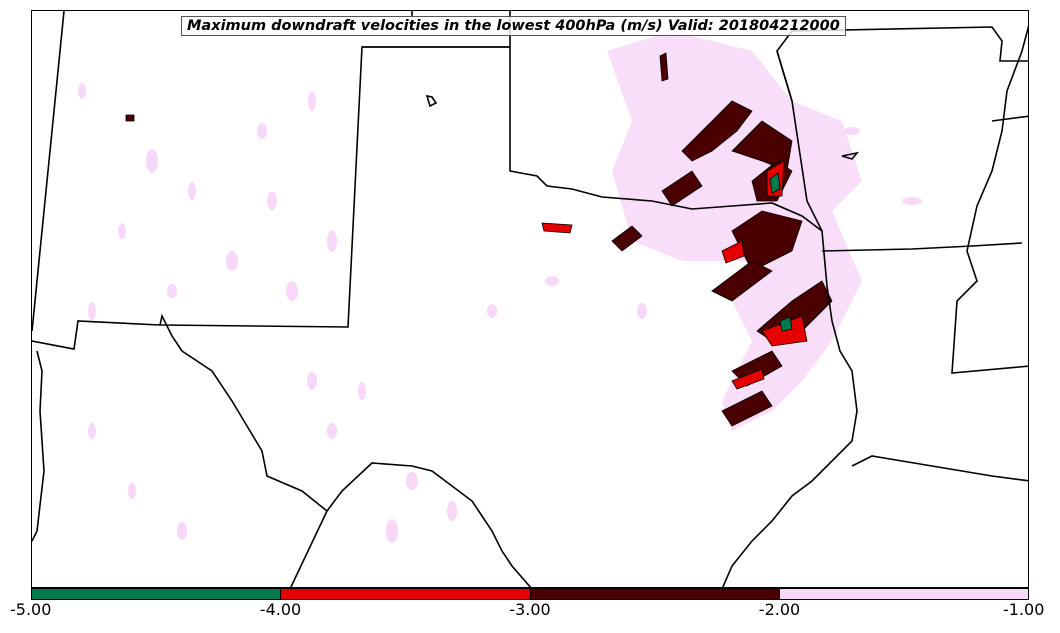  I want to click on colorbar-tick-label: -2.00, so click(779, 609).